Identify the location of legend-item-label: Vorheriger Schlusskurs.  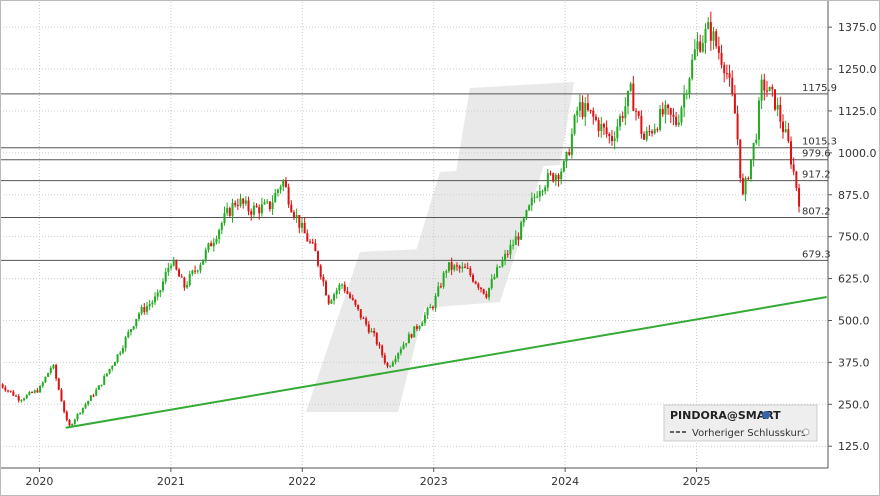
(749, 433).